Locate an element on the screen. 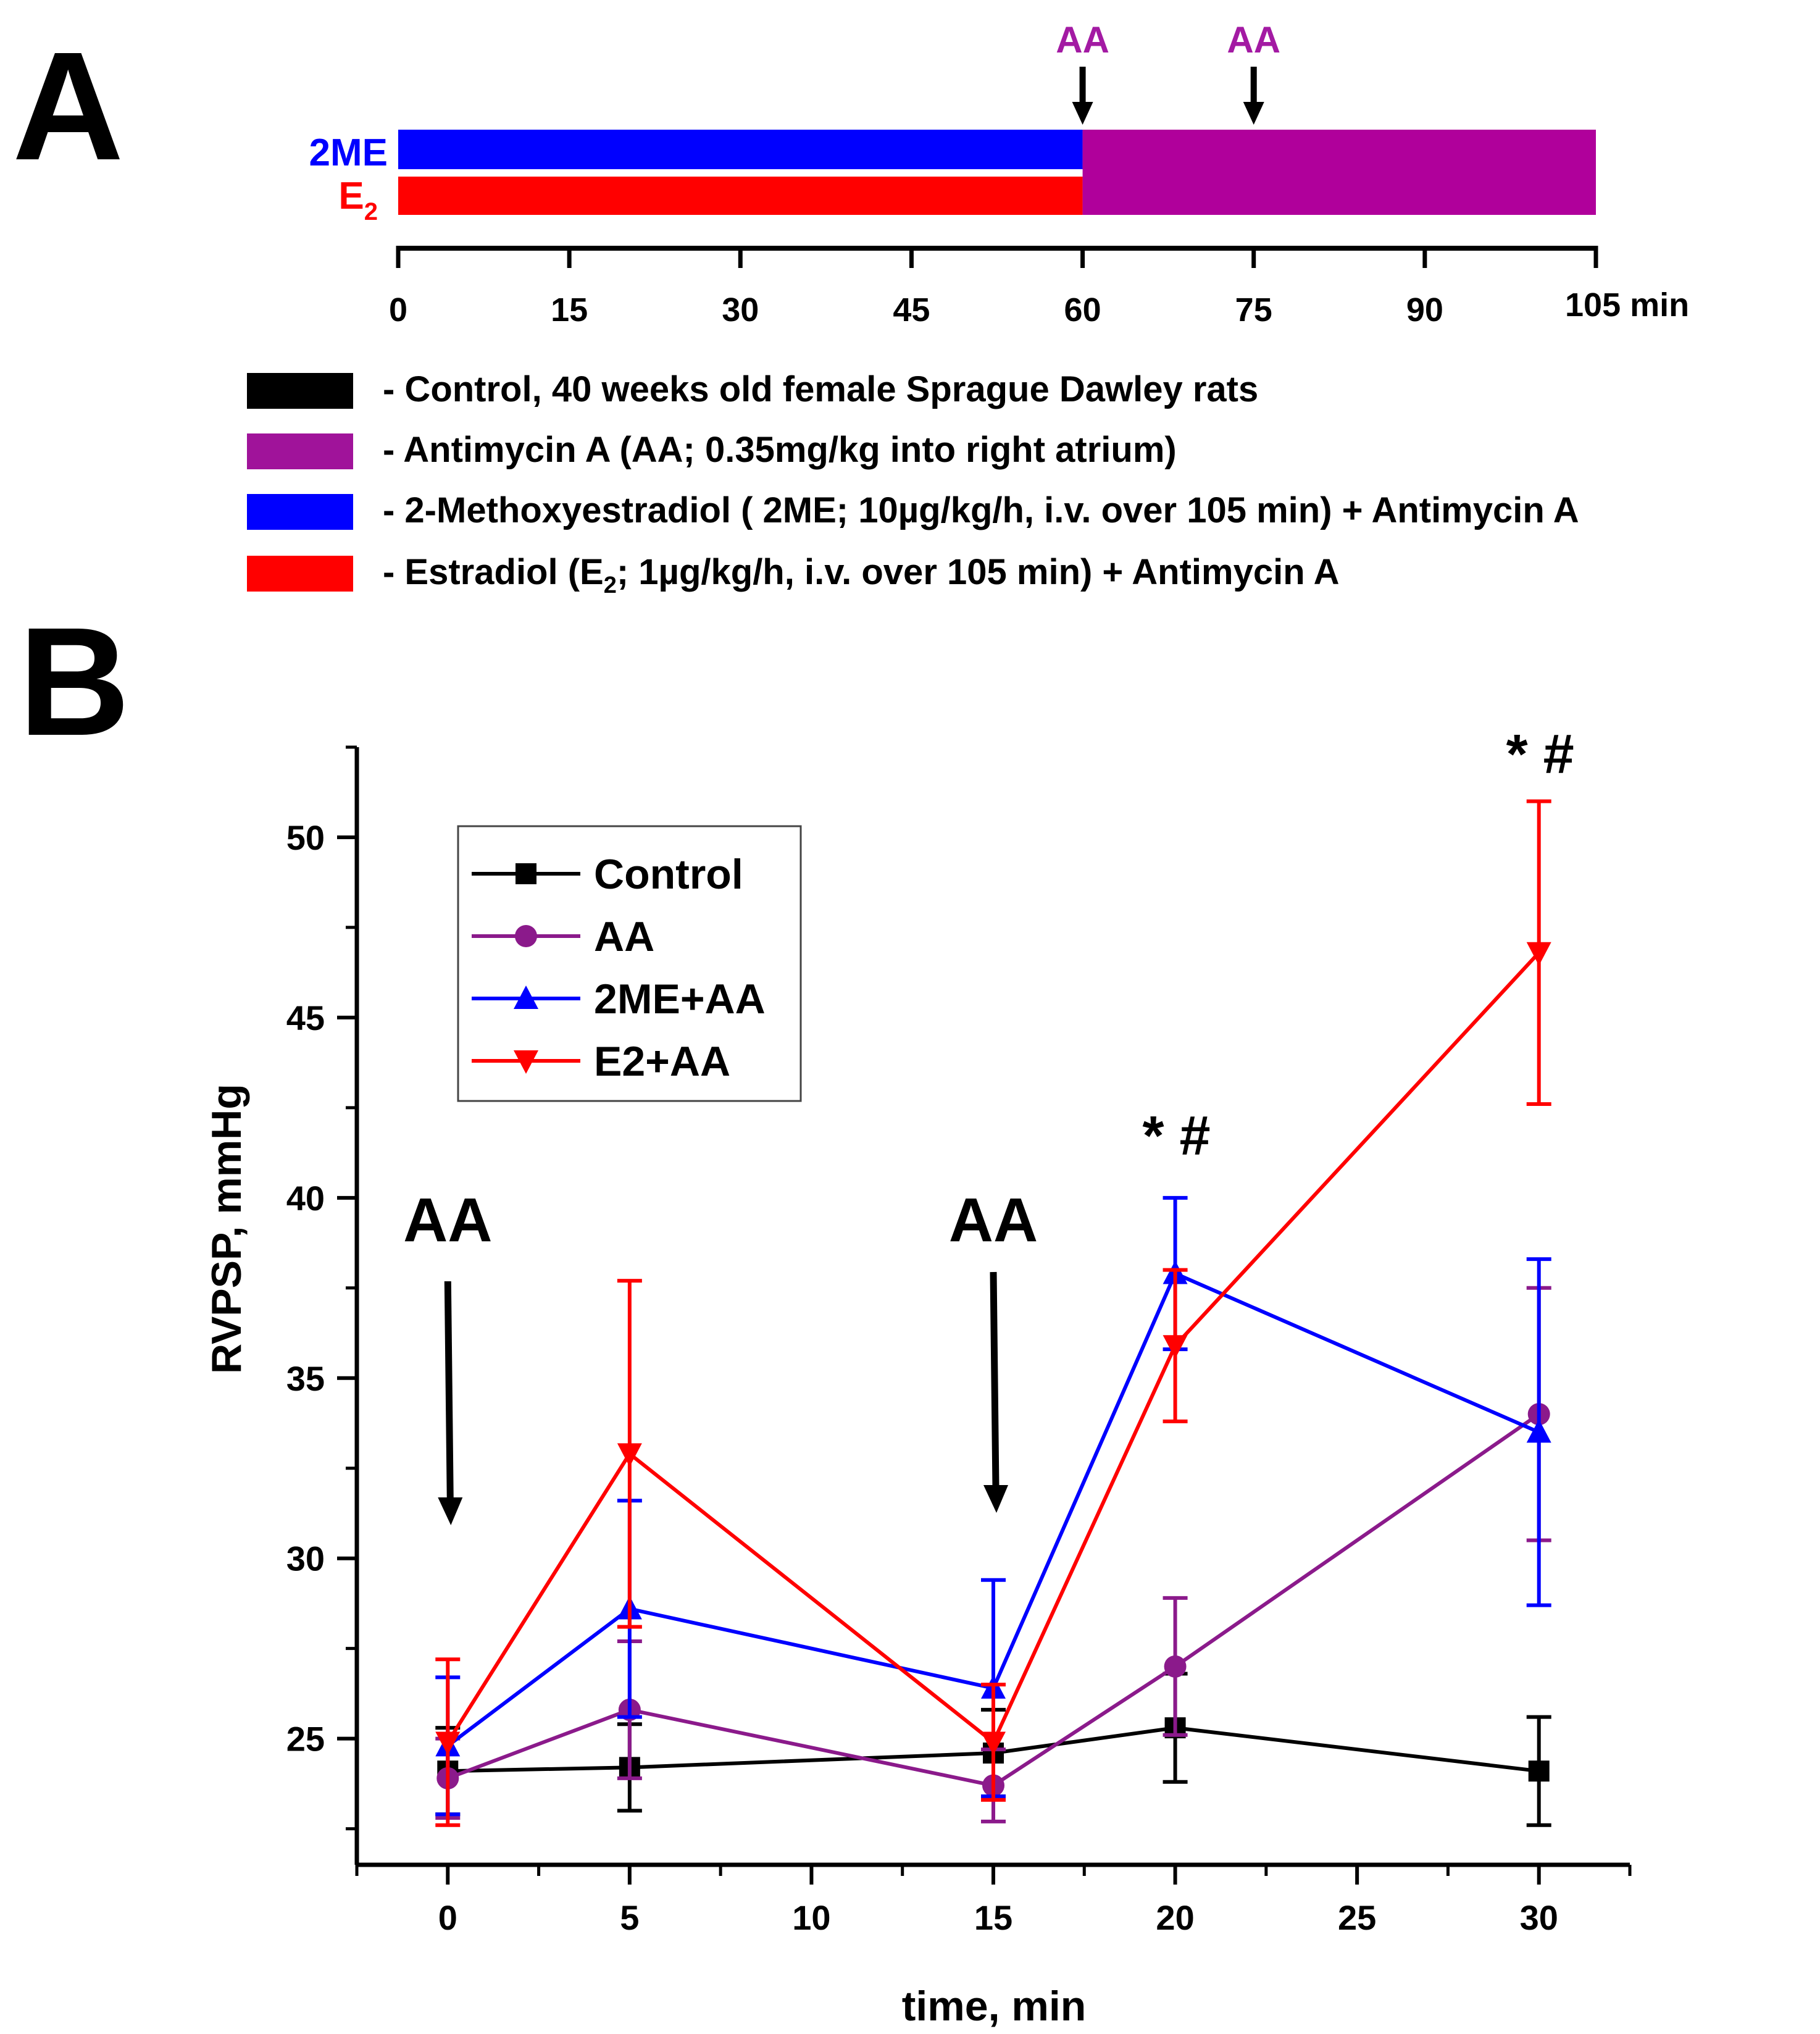 This screenshot has width=1820, height=2034. legend-label: AA is located at coordinates (624, 936).